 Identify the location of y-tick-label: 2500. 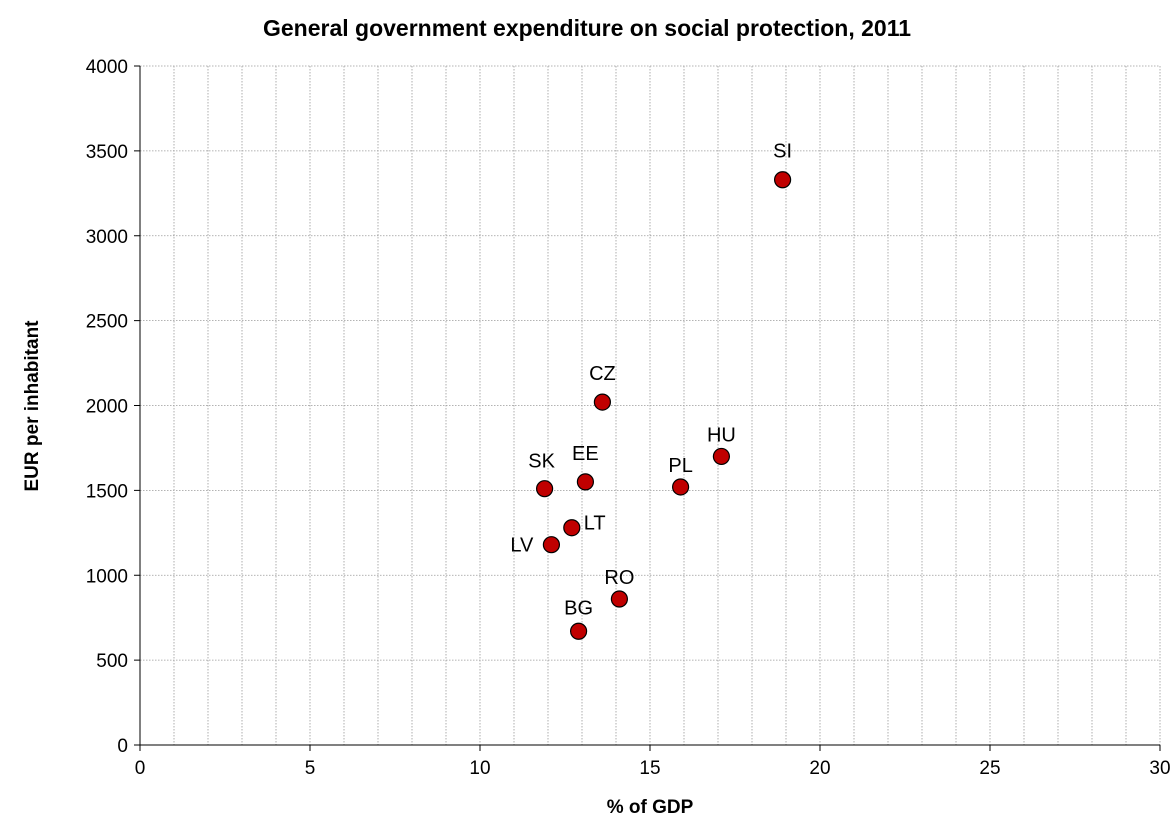
(107, 322).